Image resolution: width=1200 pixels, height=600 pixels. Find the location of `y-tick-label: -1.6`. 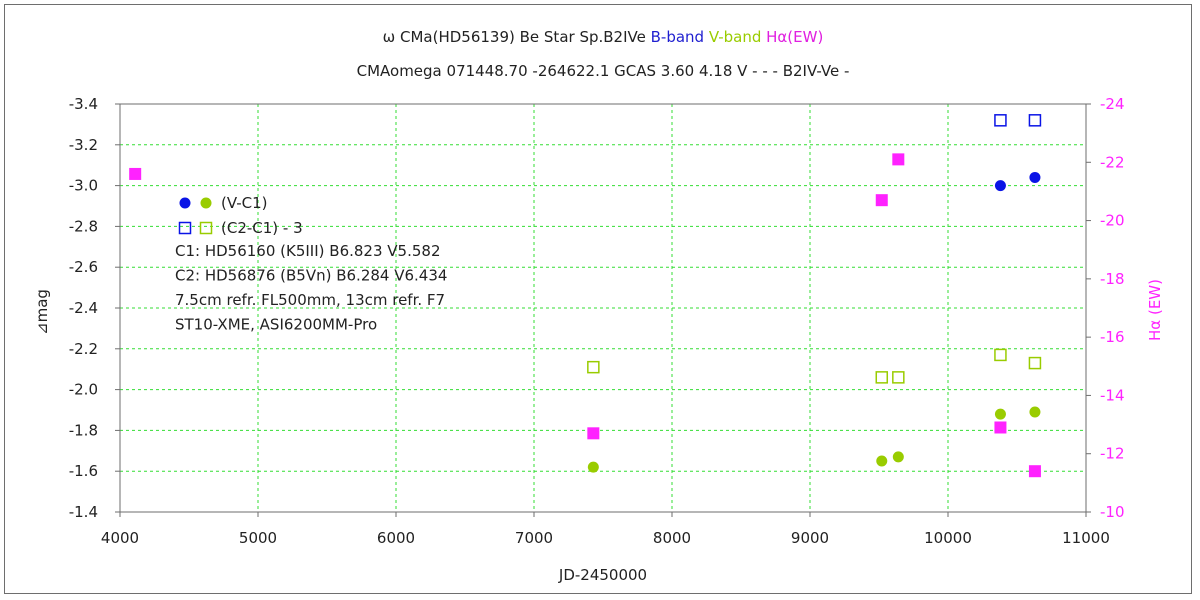

y-tick-label: -1.6 is located at coordinates (83, 471).